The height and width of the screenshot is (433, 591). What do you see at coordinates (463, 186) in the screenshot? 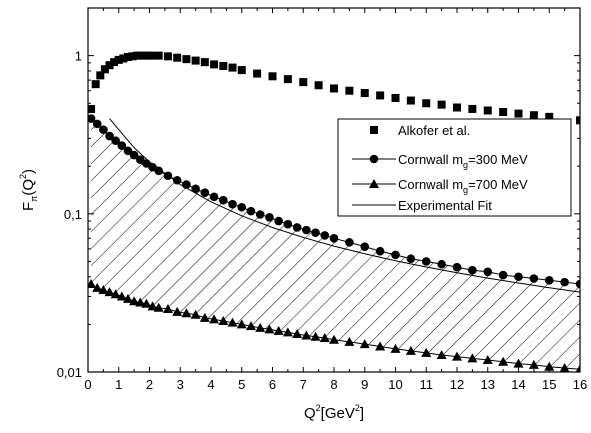
I see `legend-label-cornwall-700: Cornwall mg=700 MeV` at bounding box center [463, 186].